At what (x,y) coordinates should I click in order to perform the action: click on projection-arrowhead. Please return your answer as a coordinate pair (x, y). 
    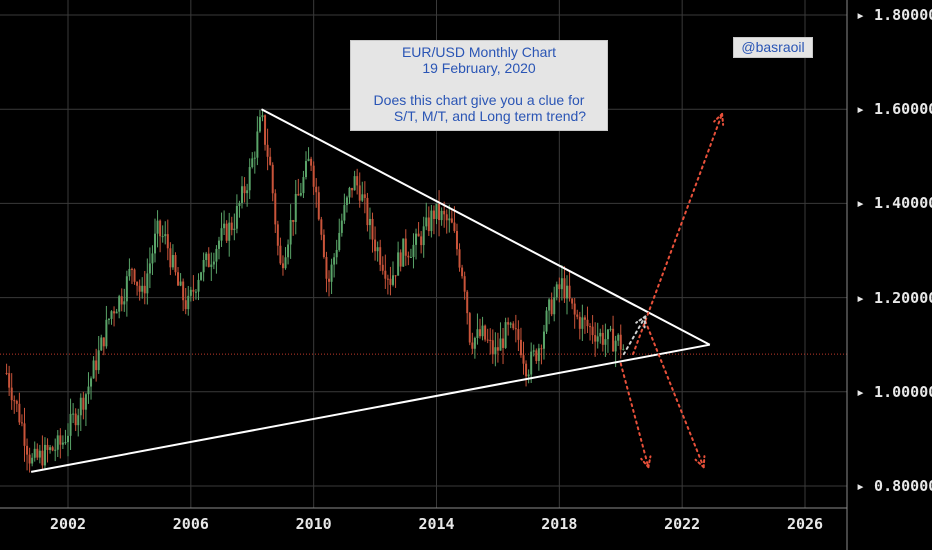
    Looking at the image, I should click on (718, 117).